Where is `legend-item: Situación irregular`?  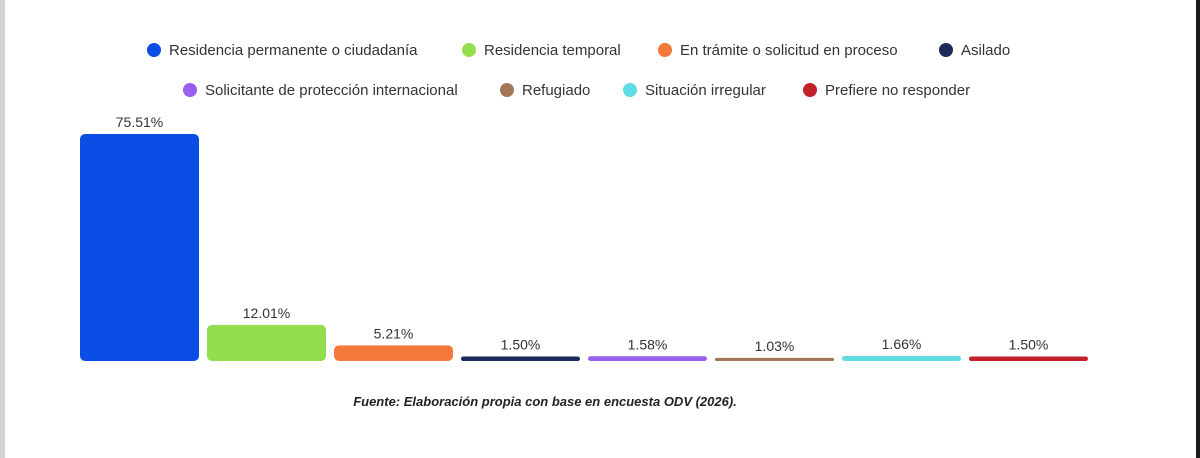 legend-item: Situación irregular is located at coordinates (694, 90).